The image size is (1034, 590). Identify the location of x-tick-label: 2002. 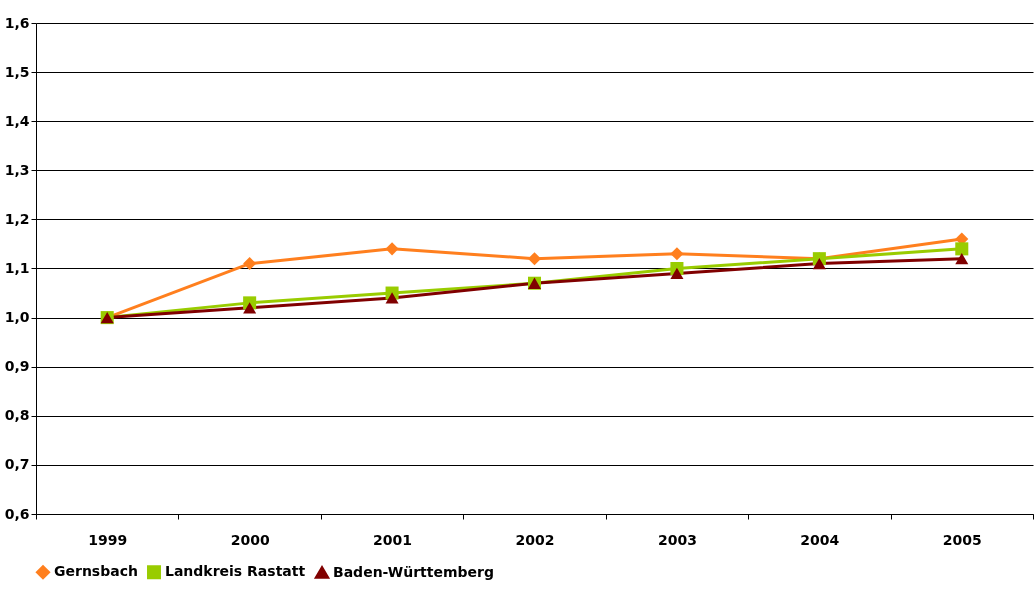
(535, 539).